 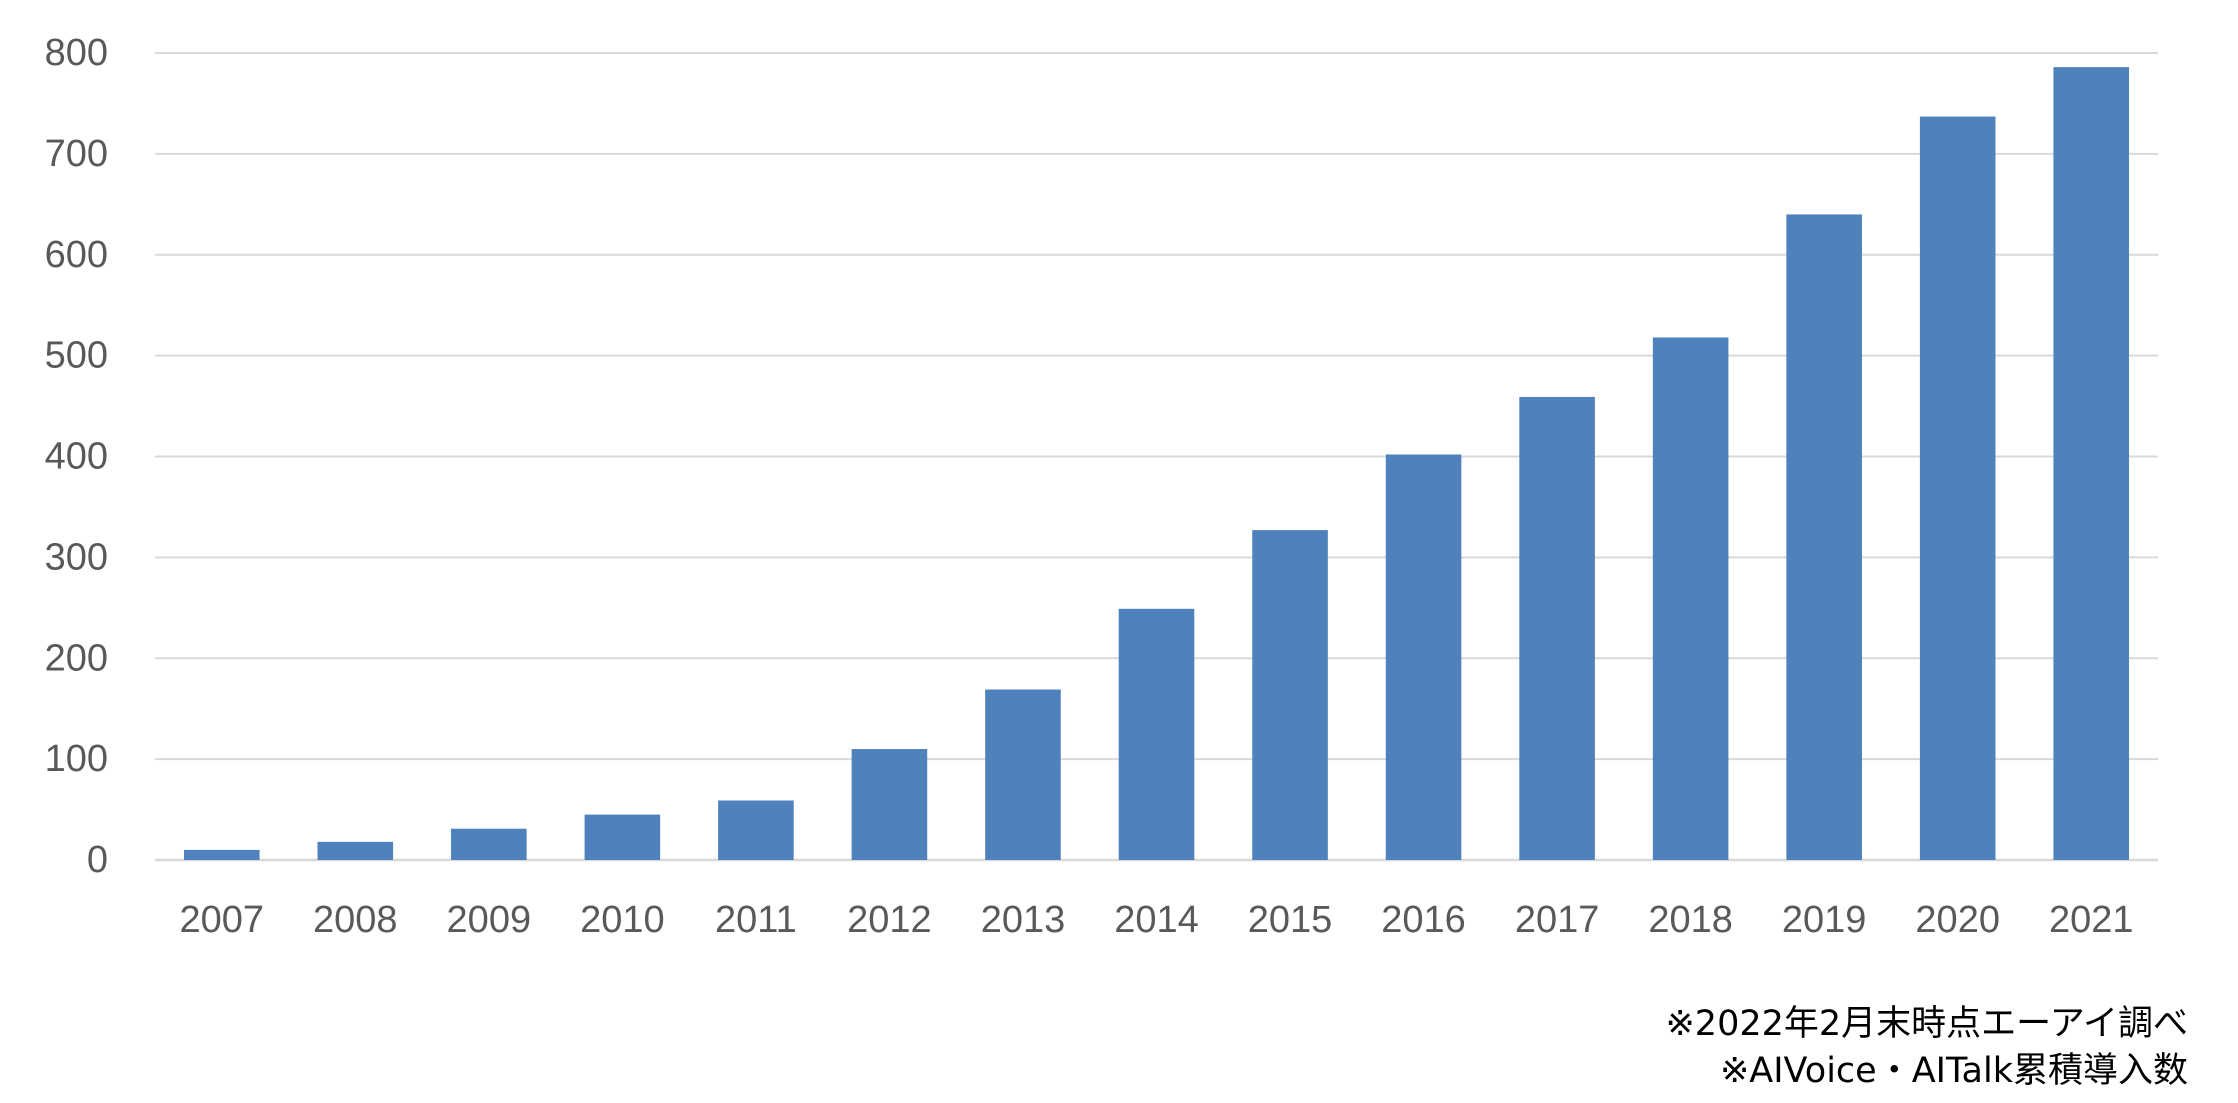 What do you see at coordinates (76, 53) in the screenshot?
I see `y-tick-label: 800` at bounding box center [76, 53].